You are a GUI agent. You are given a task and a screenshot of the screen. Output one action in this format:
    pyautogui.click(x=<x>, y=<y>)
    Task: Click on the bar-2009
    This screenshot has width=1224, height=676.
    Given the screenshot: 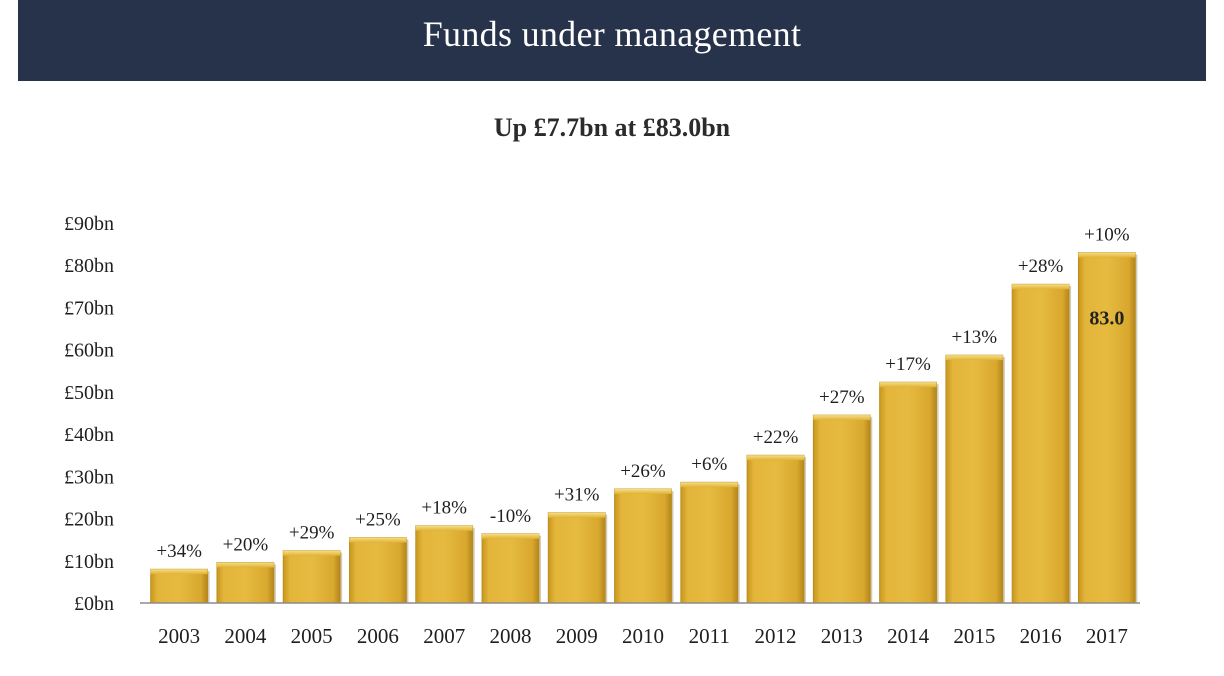 What is the action you would take?
    pyautogui.click(x=577, y=558)
    